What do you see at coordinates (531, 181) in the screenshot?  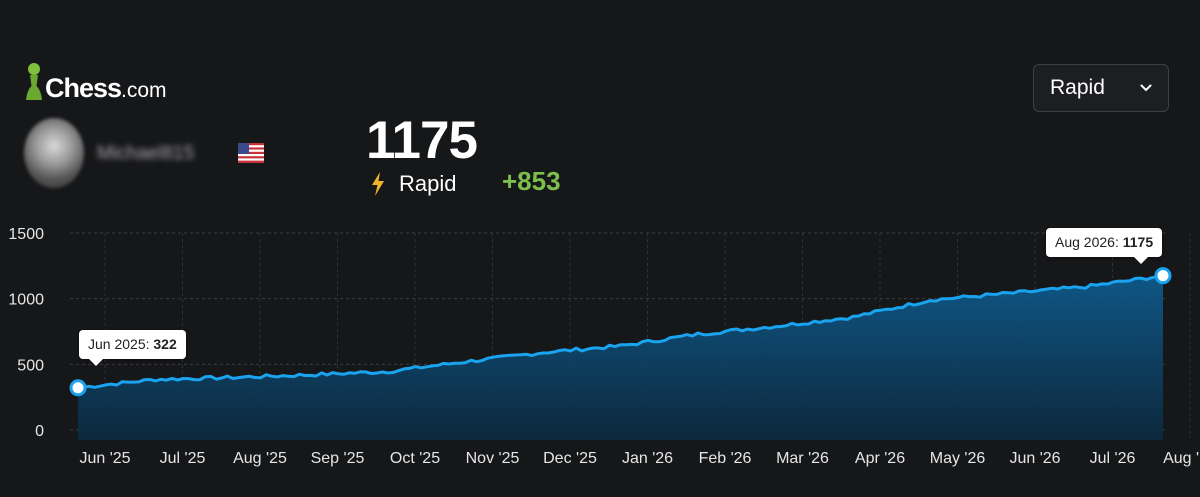 I see `rating-change: +853` at bounding box center [531, 181].